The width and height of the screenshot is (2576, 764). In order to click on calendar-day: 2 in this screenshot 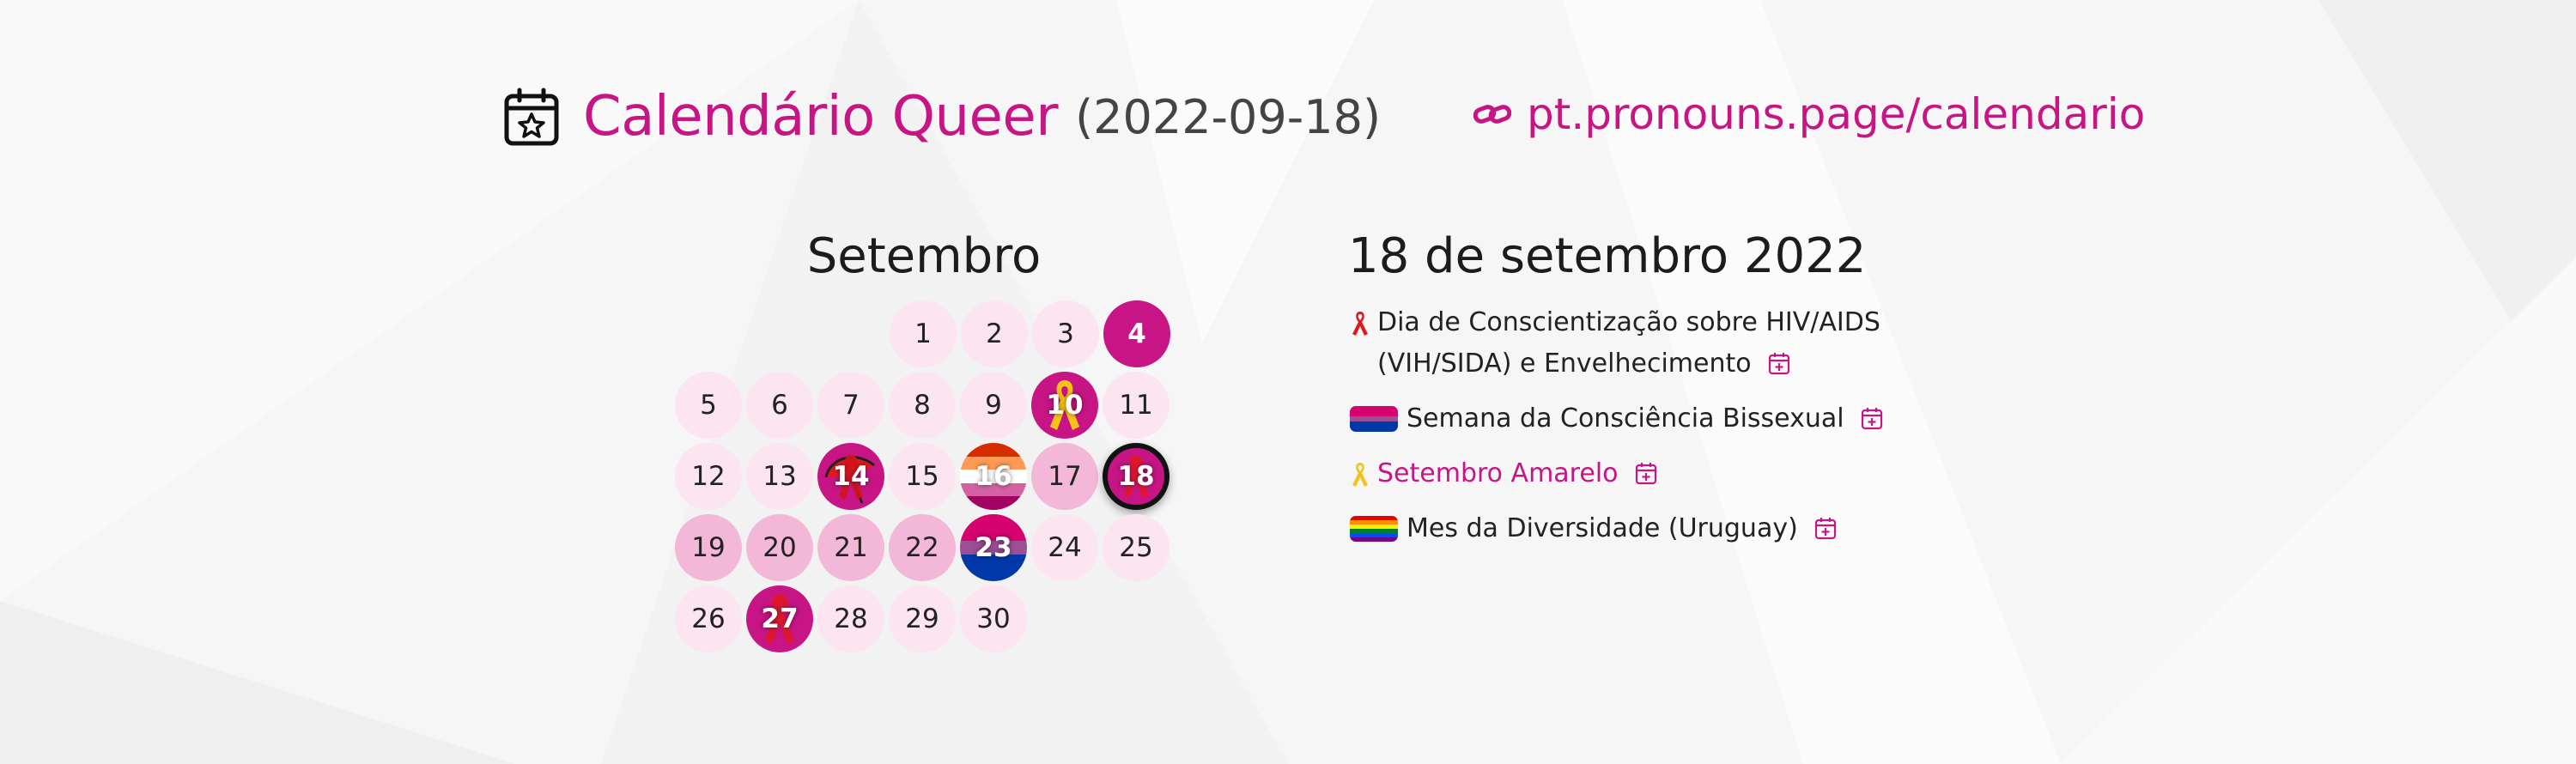, I will do `click(995, 334)`.